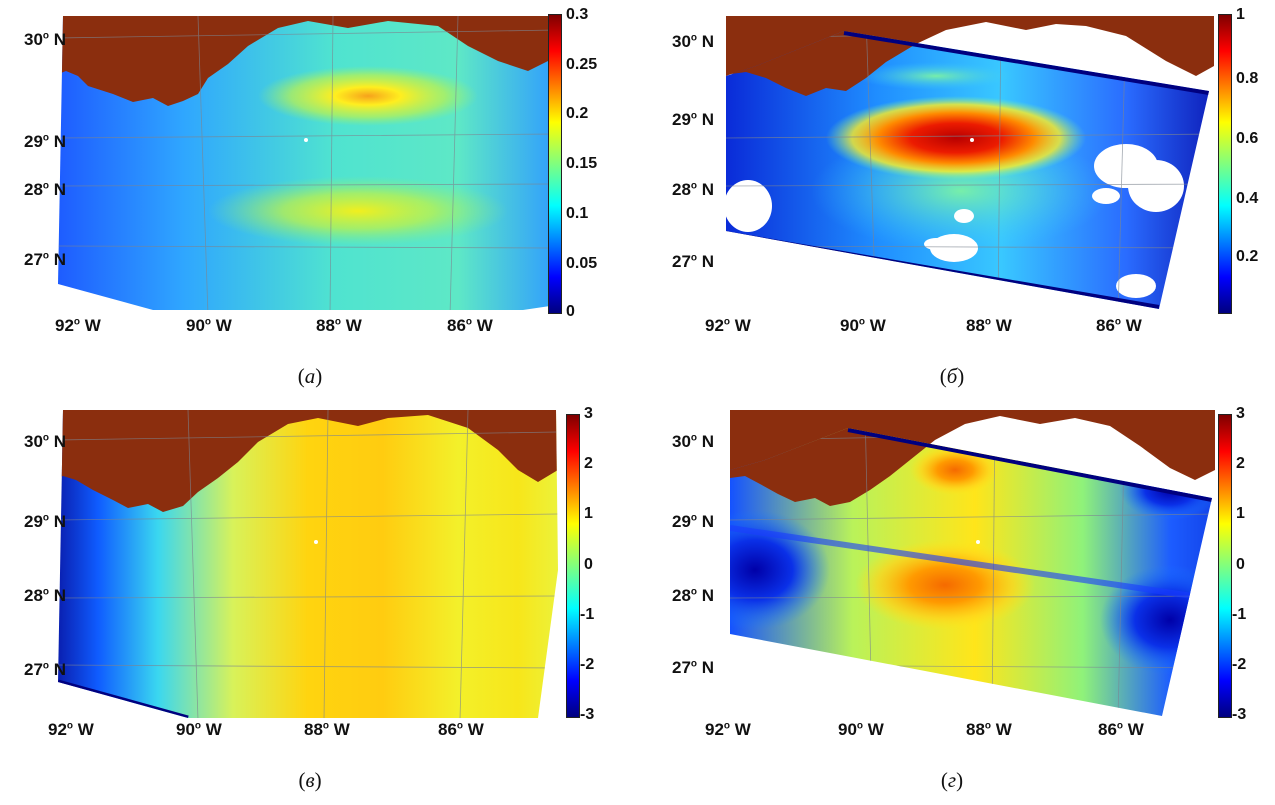 The image size is (1275, 805). I want to click on panel-caption: (а), so click(310, 376).